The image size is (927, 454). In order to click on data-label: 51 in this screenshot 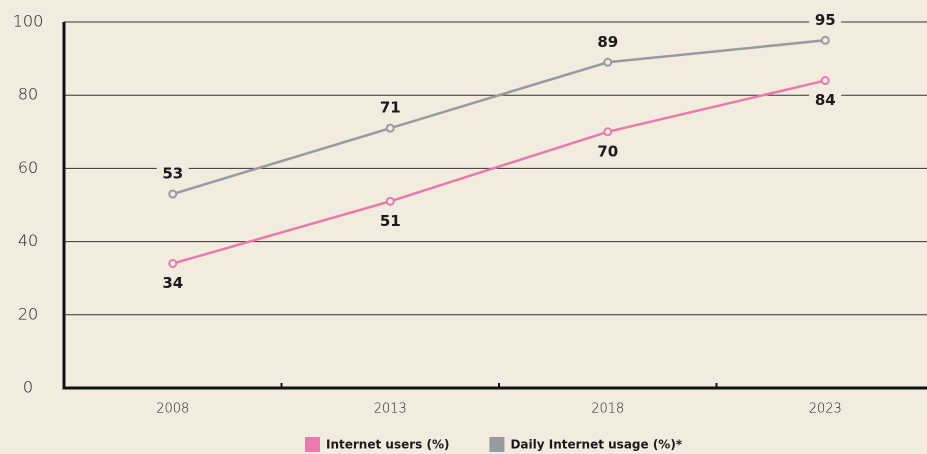, I will do `click(390, 221)`.